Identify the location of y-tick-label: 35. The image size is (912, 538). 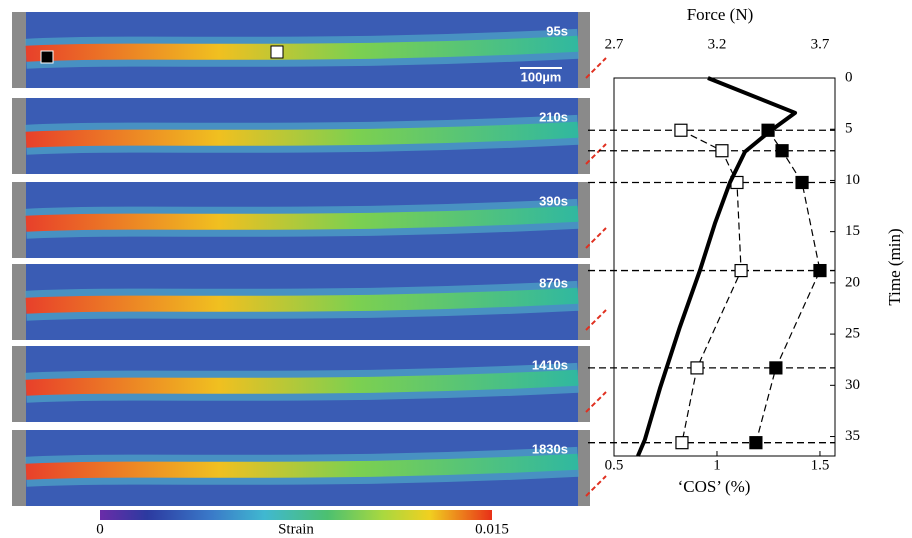
(852, 436).